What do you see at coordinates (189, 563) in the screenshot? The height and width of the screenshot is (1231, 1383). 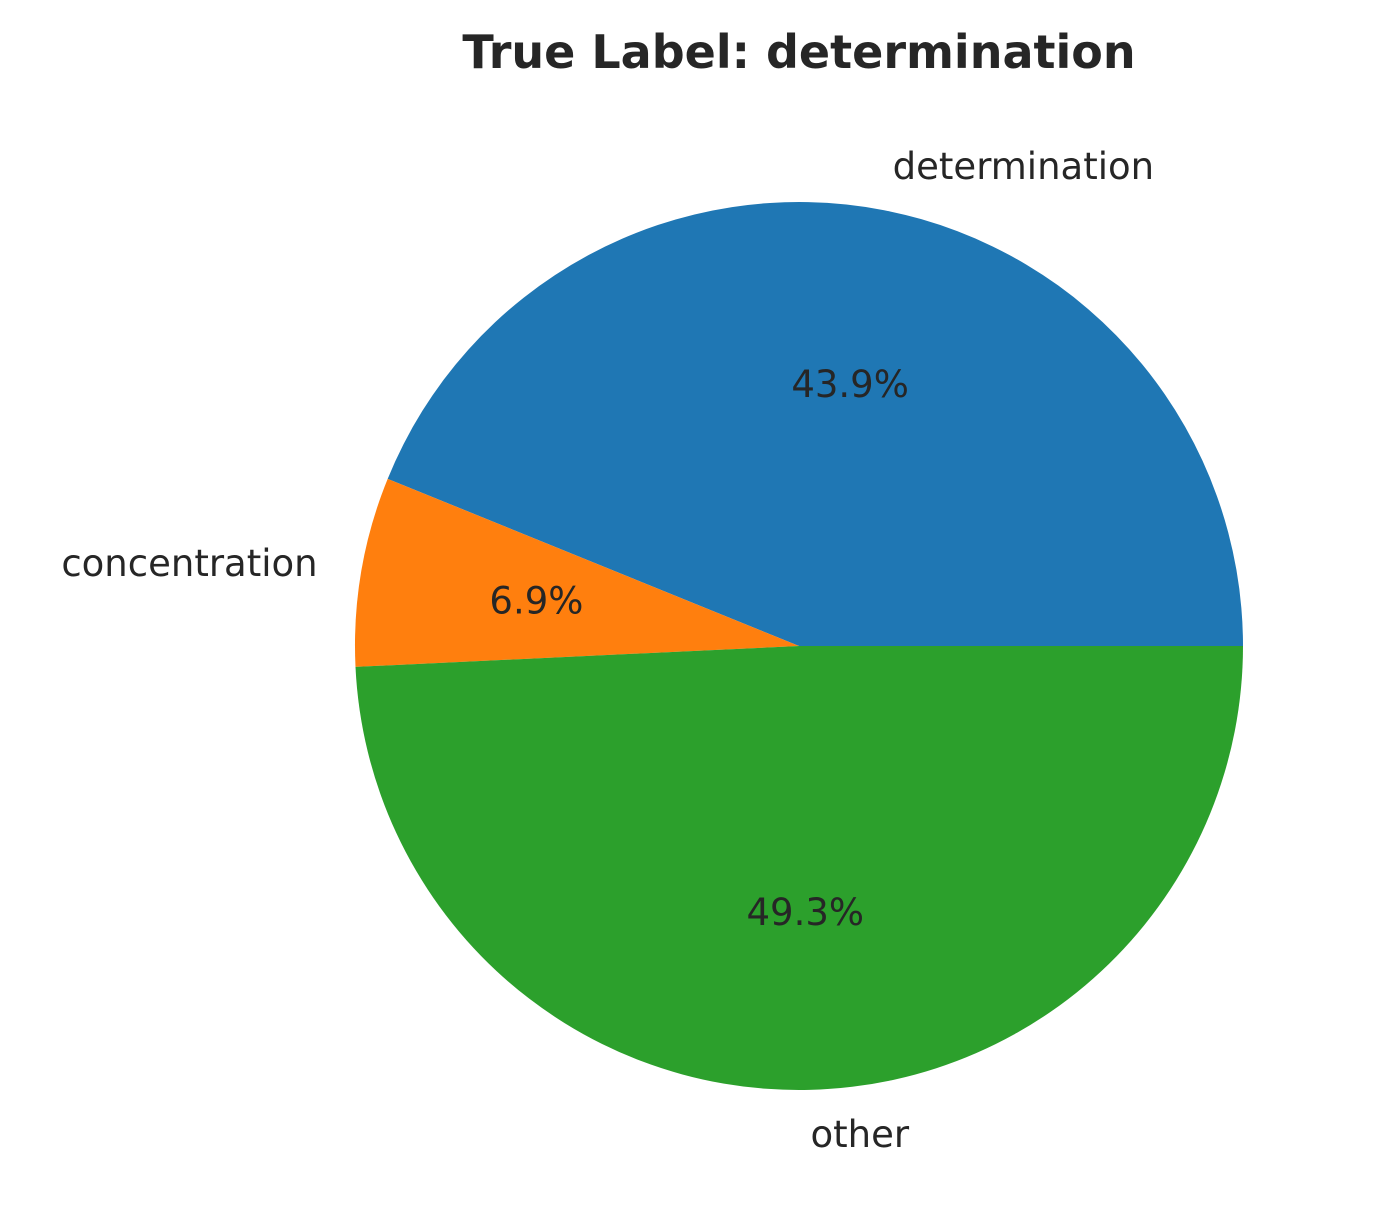 I see `slice-label-concentration: concentration` at bounding box center [189, 563].